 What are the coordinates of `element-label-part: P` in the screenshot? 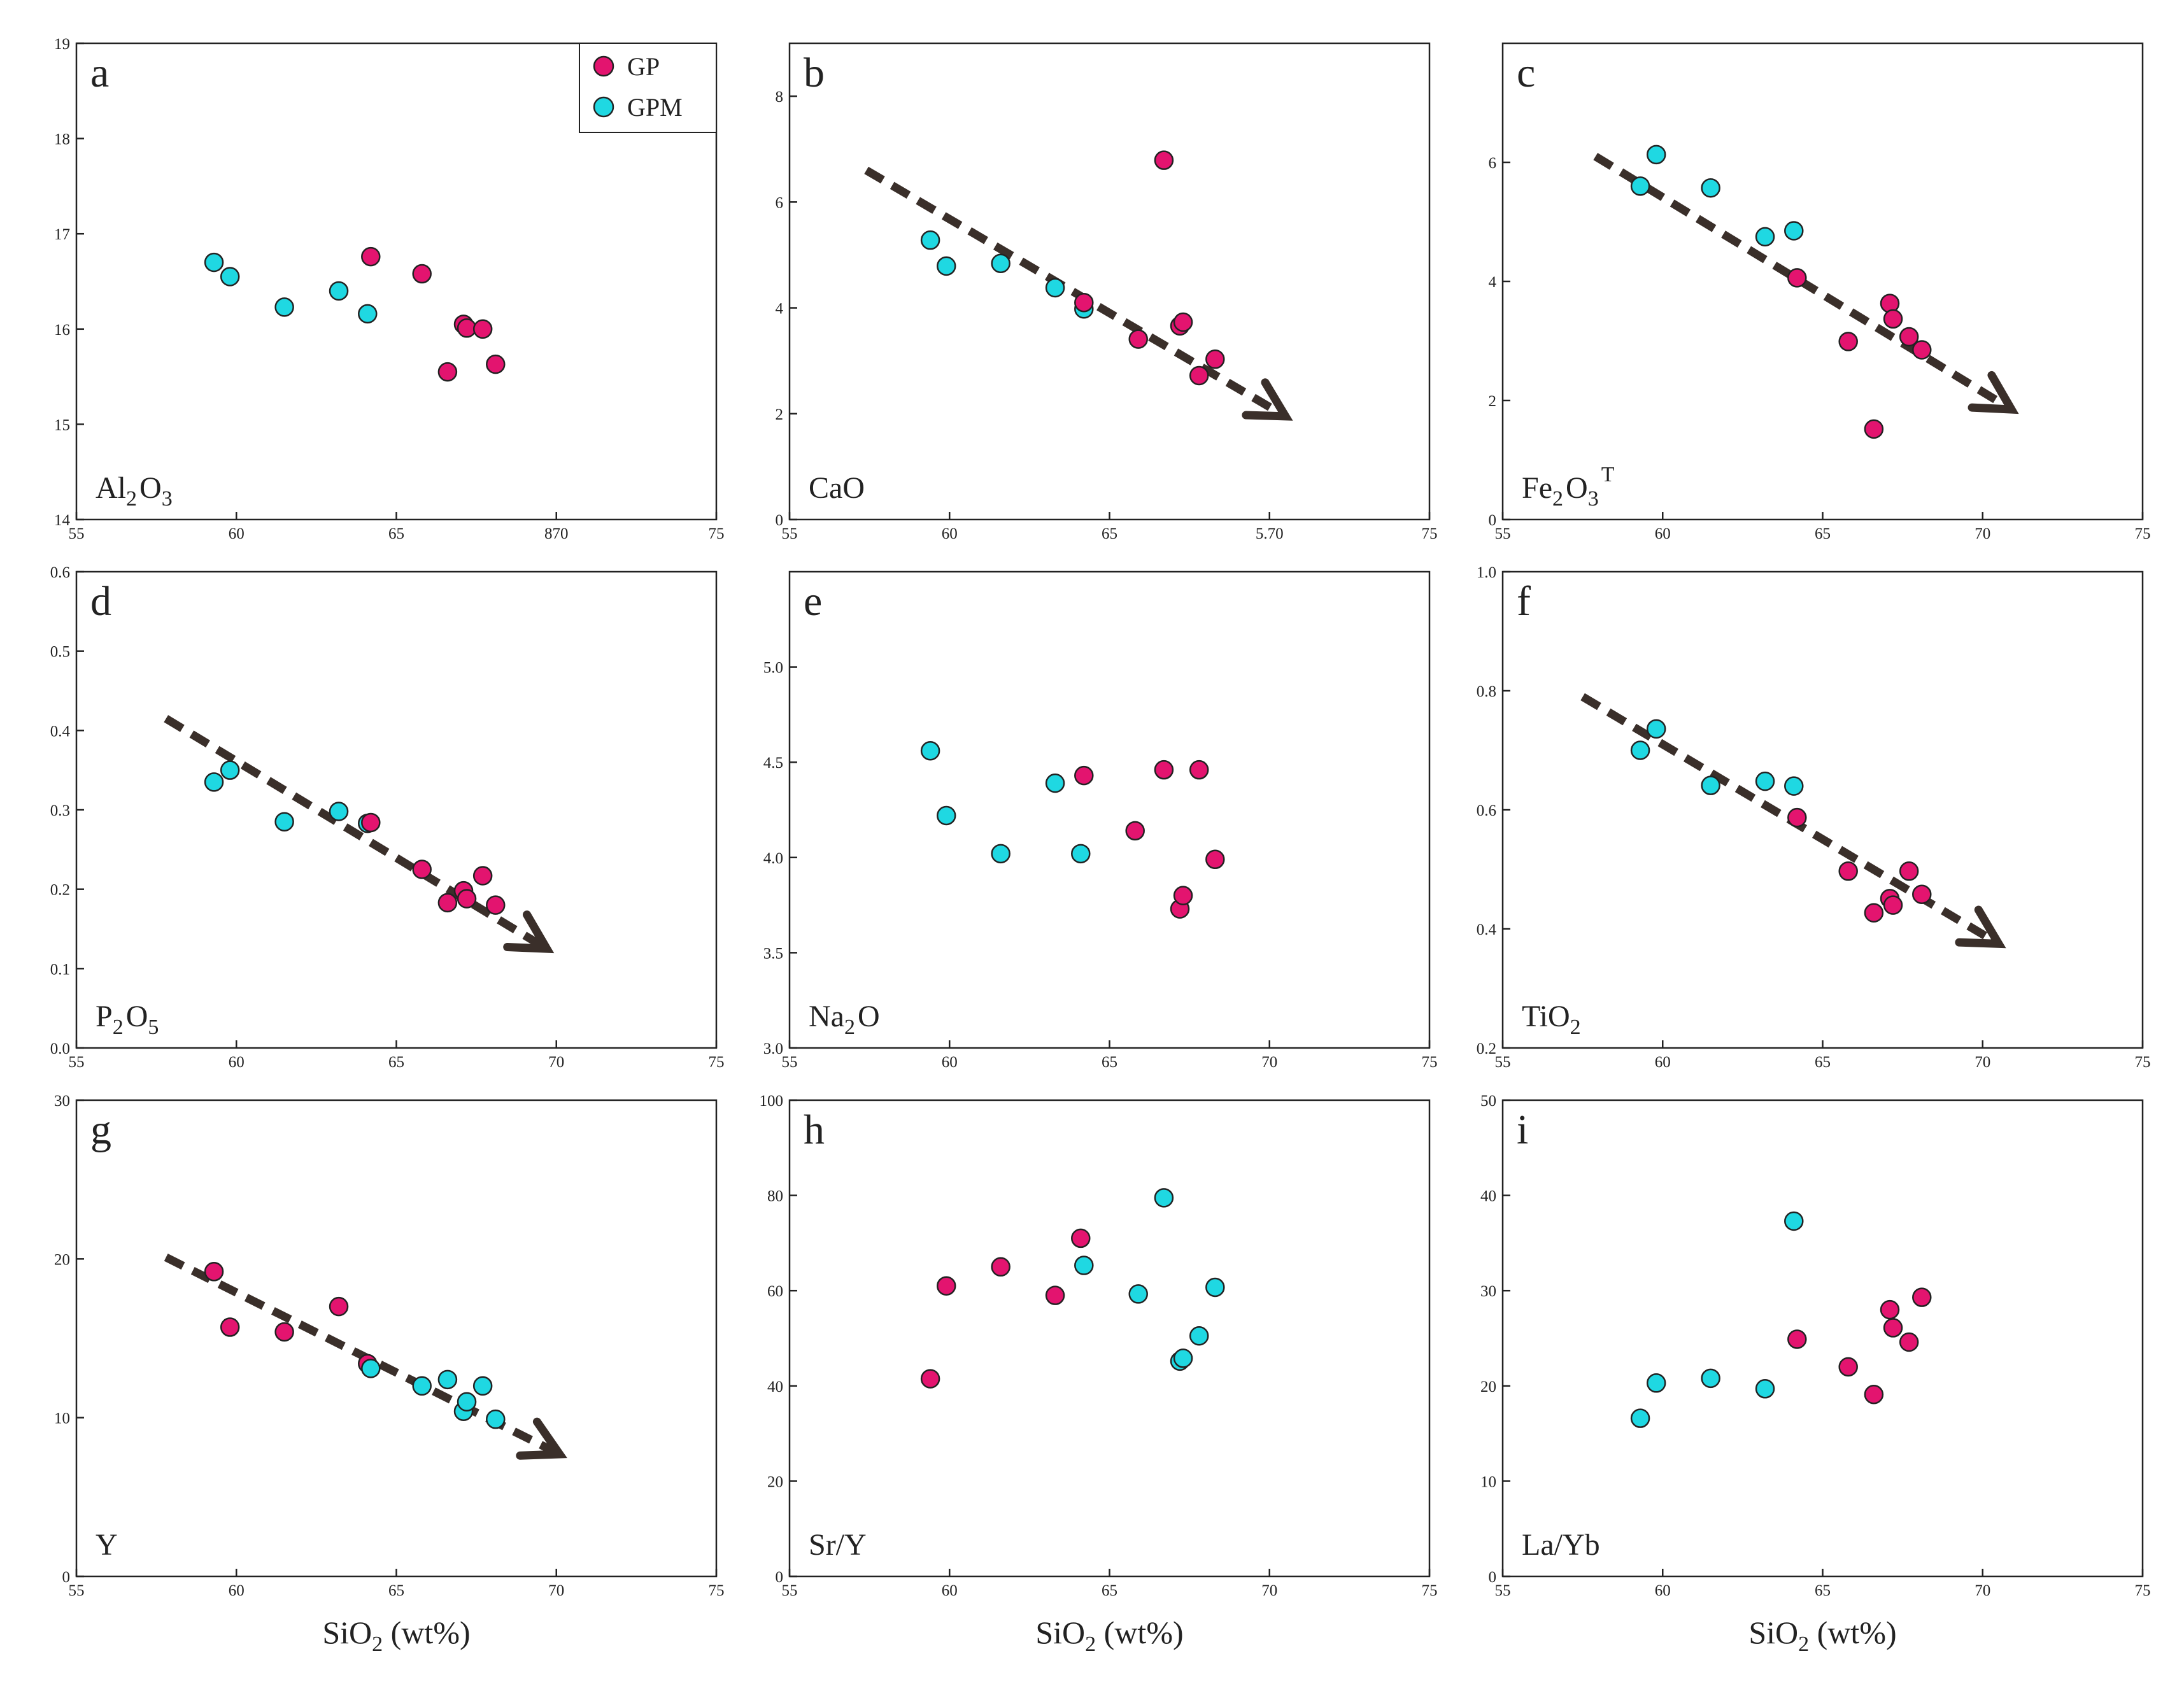 It's located at (104, 1017).